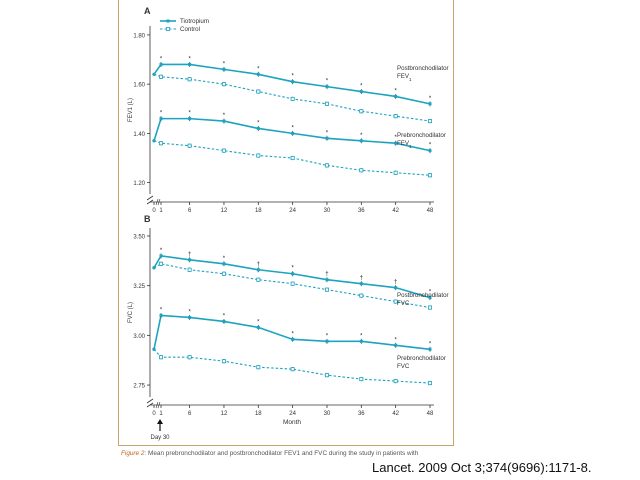 This screenshot has height=480, width=640. I want to click on x-tick-label: 48, so click(430, 211).